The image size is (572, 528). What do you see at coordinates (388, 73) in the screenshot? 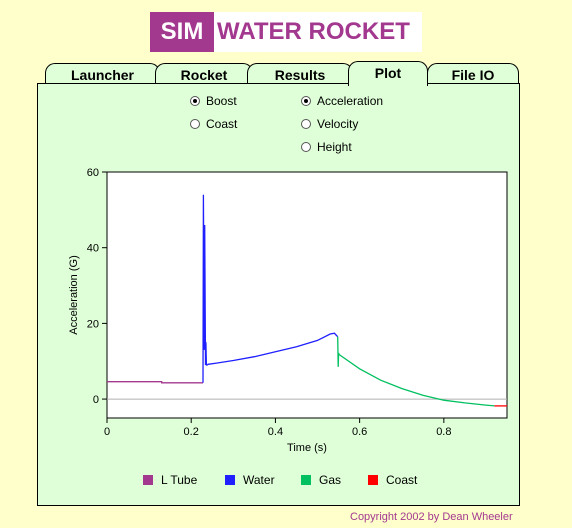
I see `tab-plot: Plot` at bounding box center [388, 73].